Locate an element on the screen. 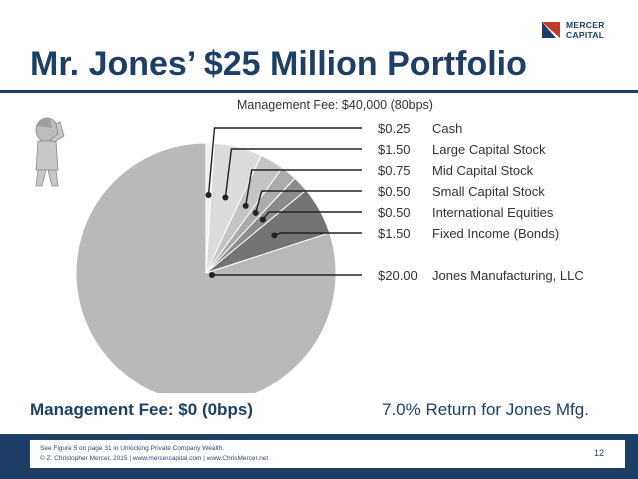 This screenshot has height=479, width=638. mercer-capital-logo: MERCER CAPITAL is located at coordinates (581, 30).